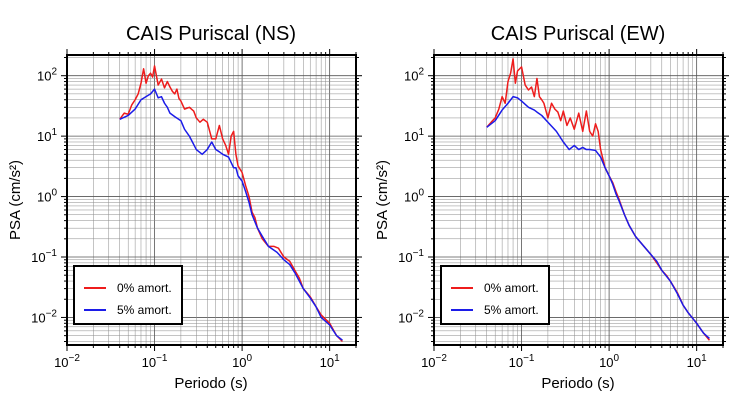  I want to click on chart-title: CAIS Puriscal (EW), so click(578, 34).